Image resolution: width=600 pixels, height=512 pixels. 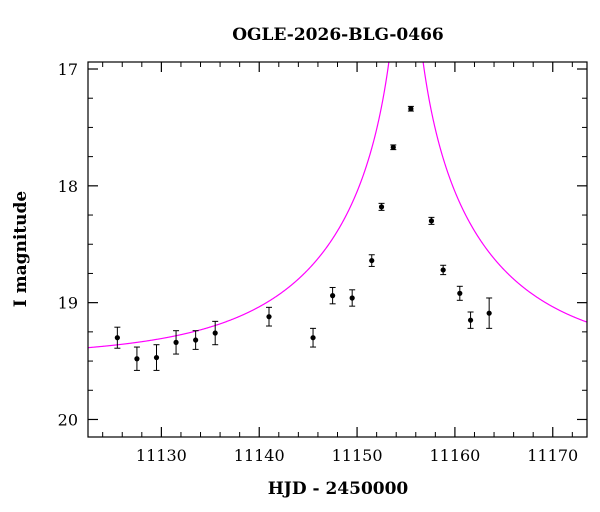 What do you see at coordinates (338, 489) in the screenshot?
I see `x-axis-label: HJD - 2450000` at bounding box center [338, 489].